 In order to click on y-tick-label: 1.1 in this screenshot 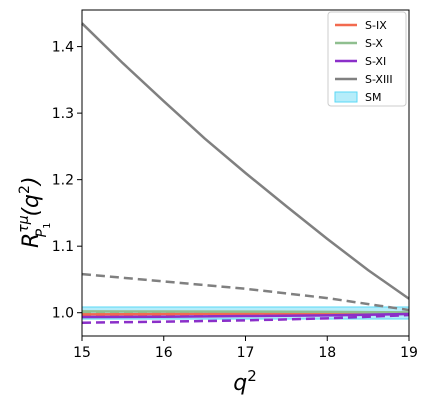, I will do `click(63, 247)`.